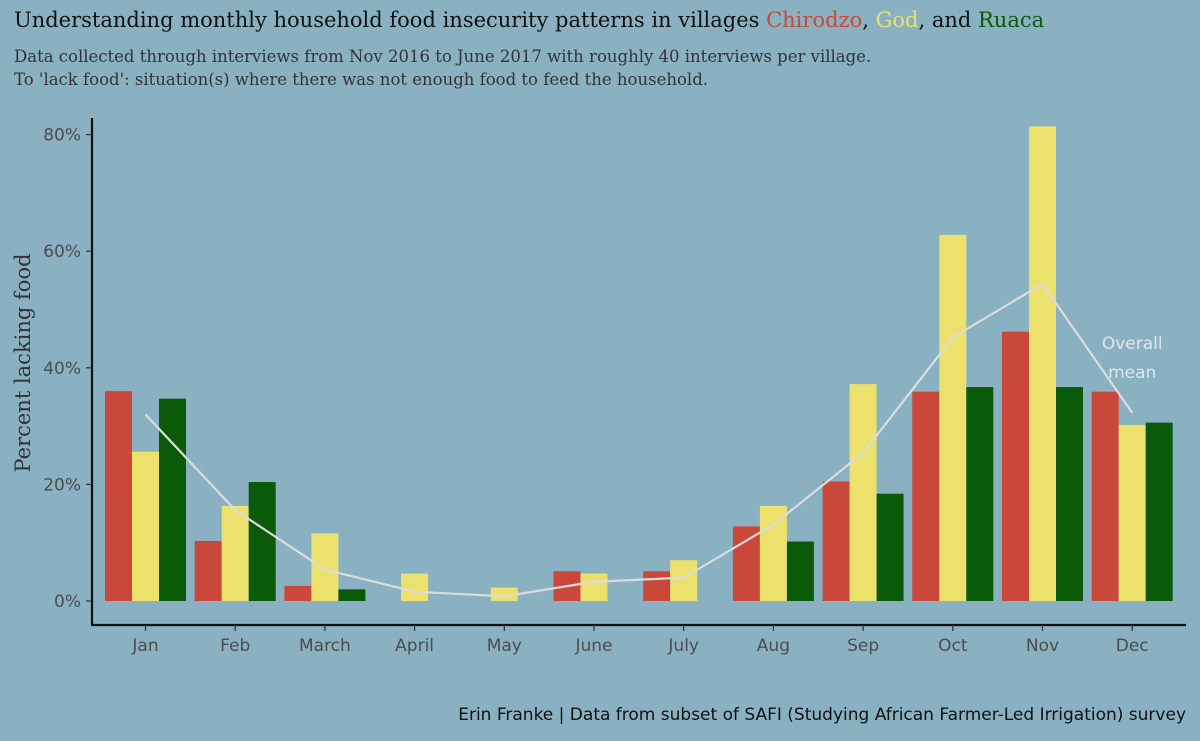  I want to click on title-village-ruaca: Ruaca, so click(1011, 20).